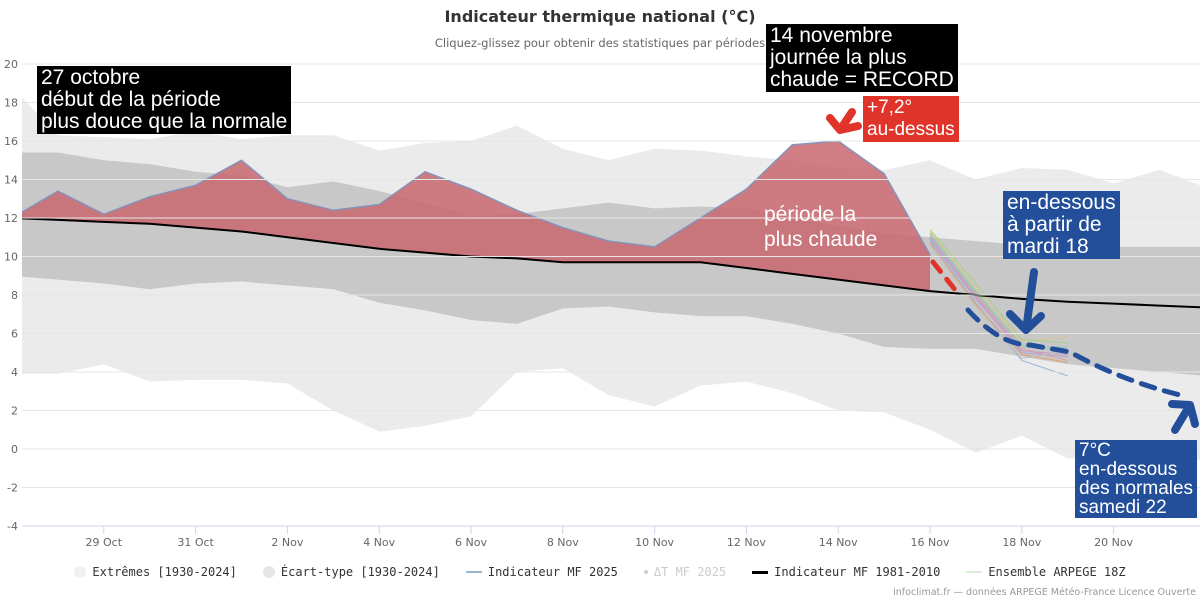 Image resolution: width=1200 pixels, height=600 pixels. Describe the element at coordinates (11, 64) in the screenshot. I see `y-tick-label: 20` at that location.